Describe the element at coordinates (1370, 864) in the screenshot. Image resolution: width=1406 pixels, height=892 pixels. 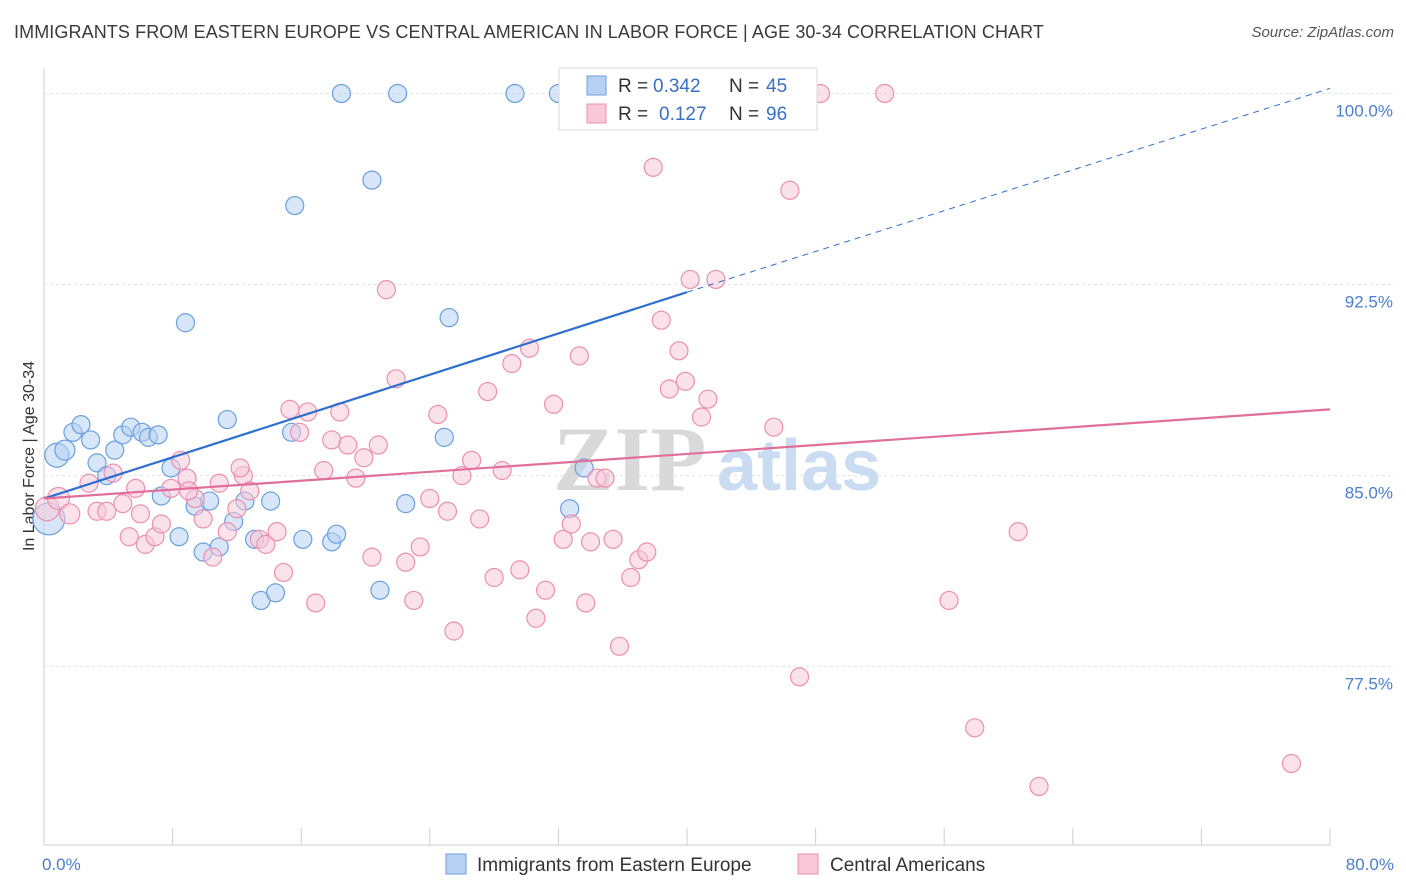
I see `x-tick-label-1: 80.0%` at that location.